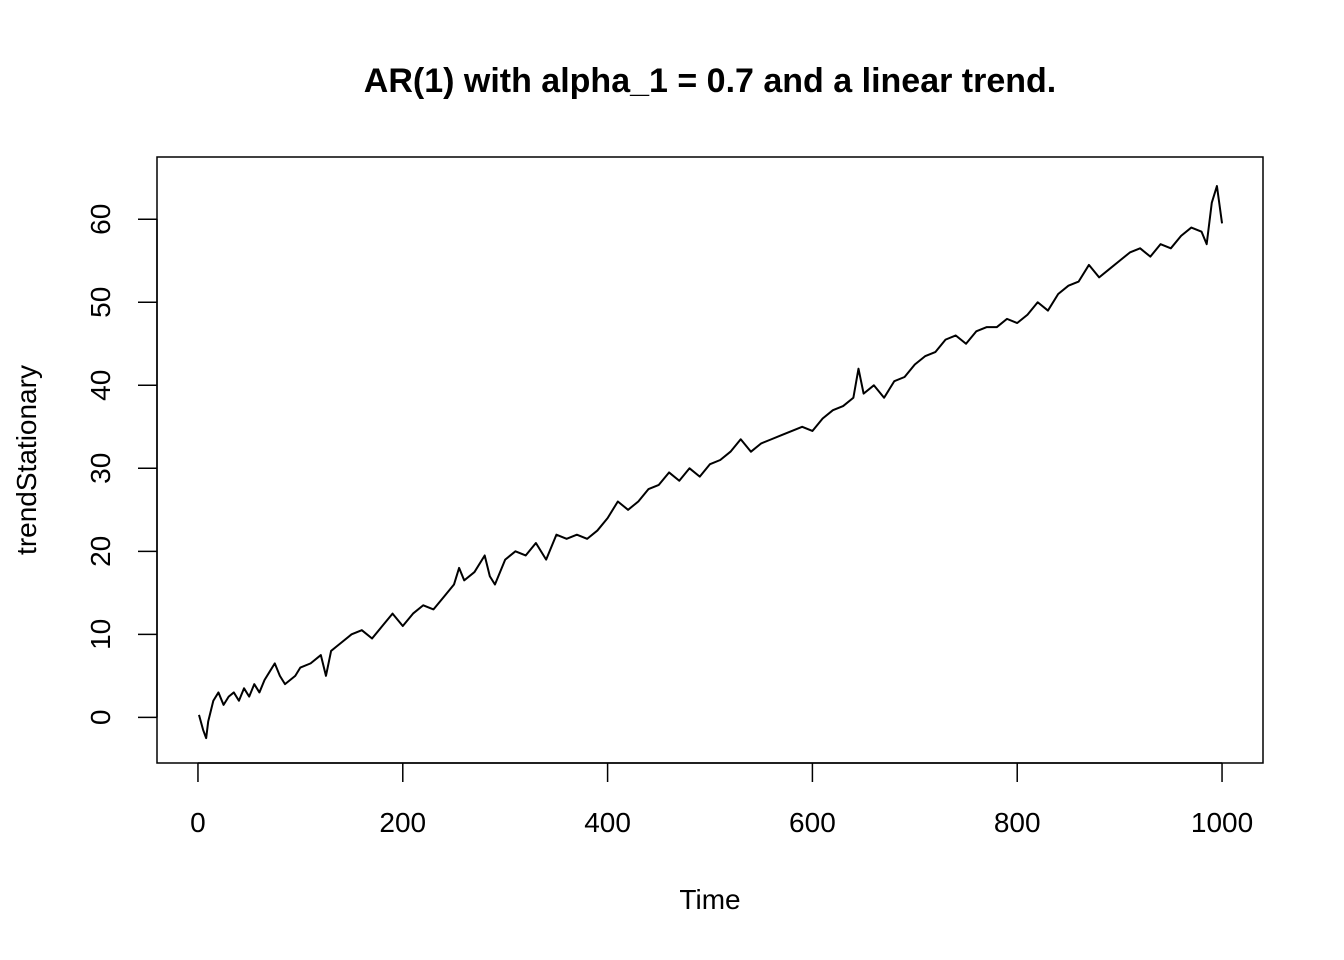 The width and height of the screenshot is (1344, 960). Describe the element at coordinates (100, 302) in the screenshot. I see `y-tick-label: 50` at that location.